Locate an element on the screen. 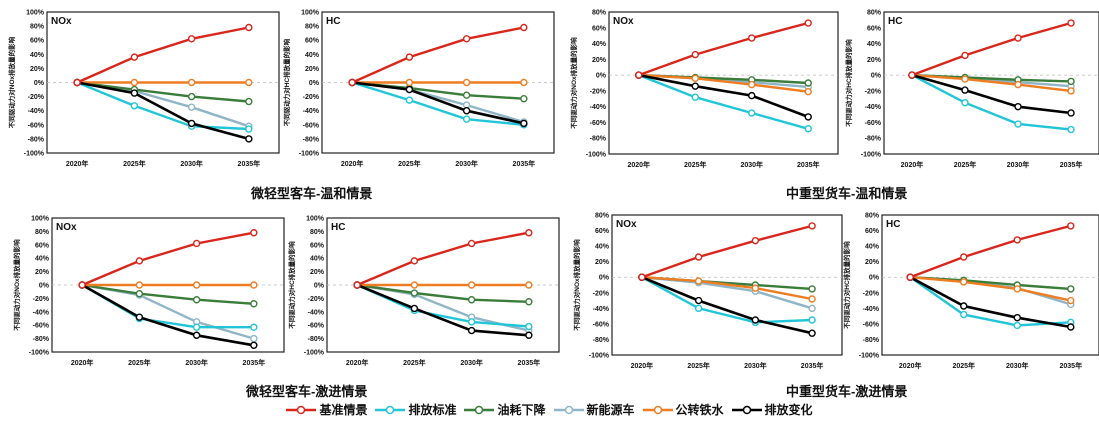 This screenshot has width=1099, height=423. panel-title: NOx is located at coordinates (61, 21).